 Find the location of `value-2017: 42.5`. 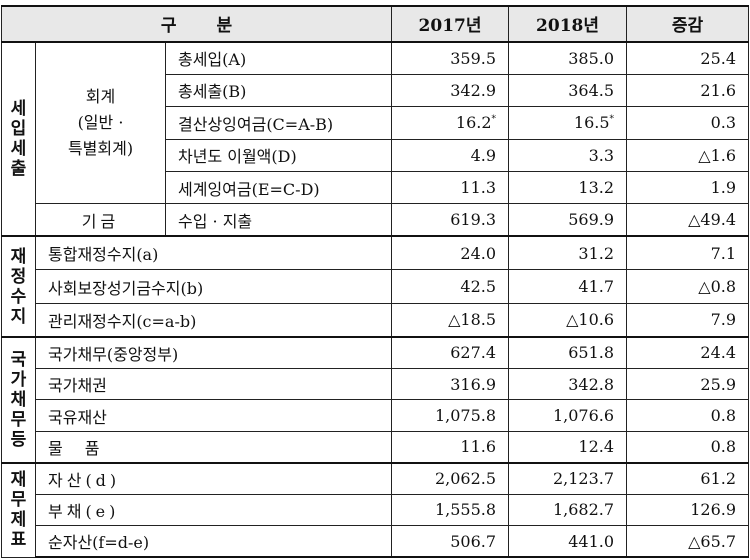

value-2017: 42.5 is located at coordinates (450, 286).